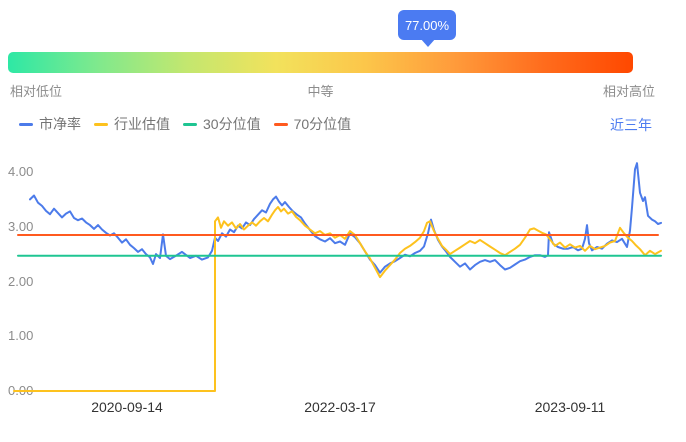  I want to click on y-axis-tick: 4.00, so click(21, 171).